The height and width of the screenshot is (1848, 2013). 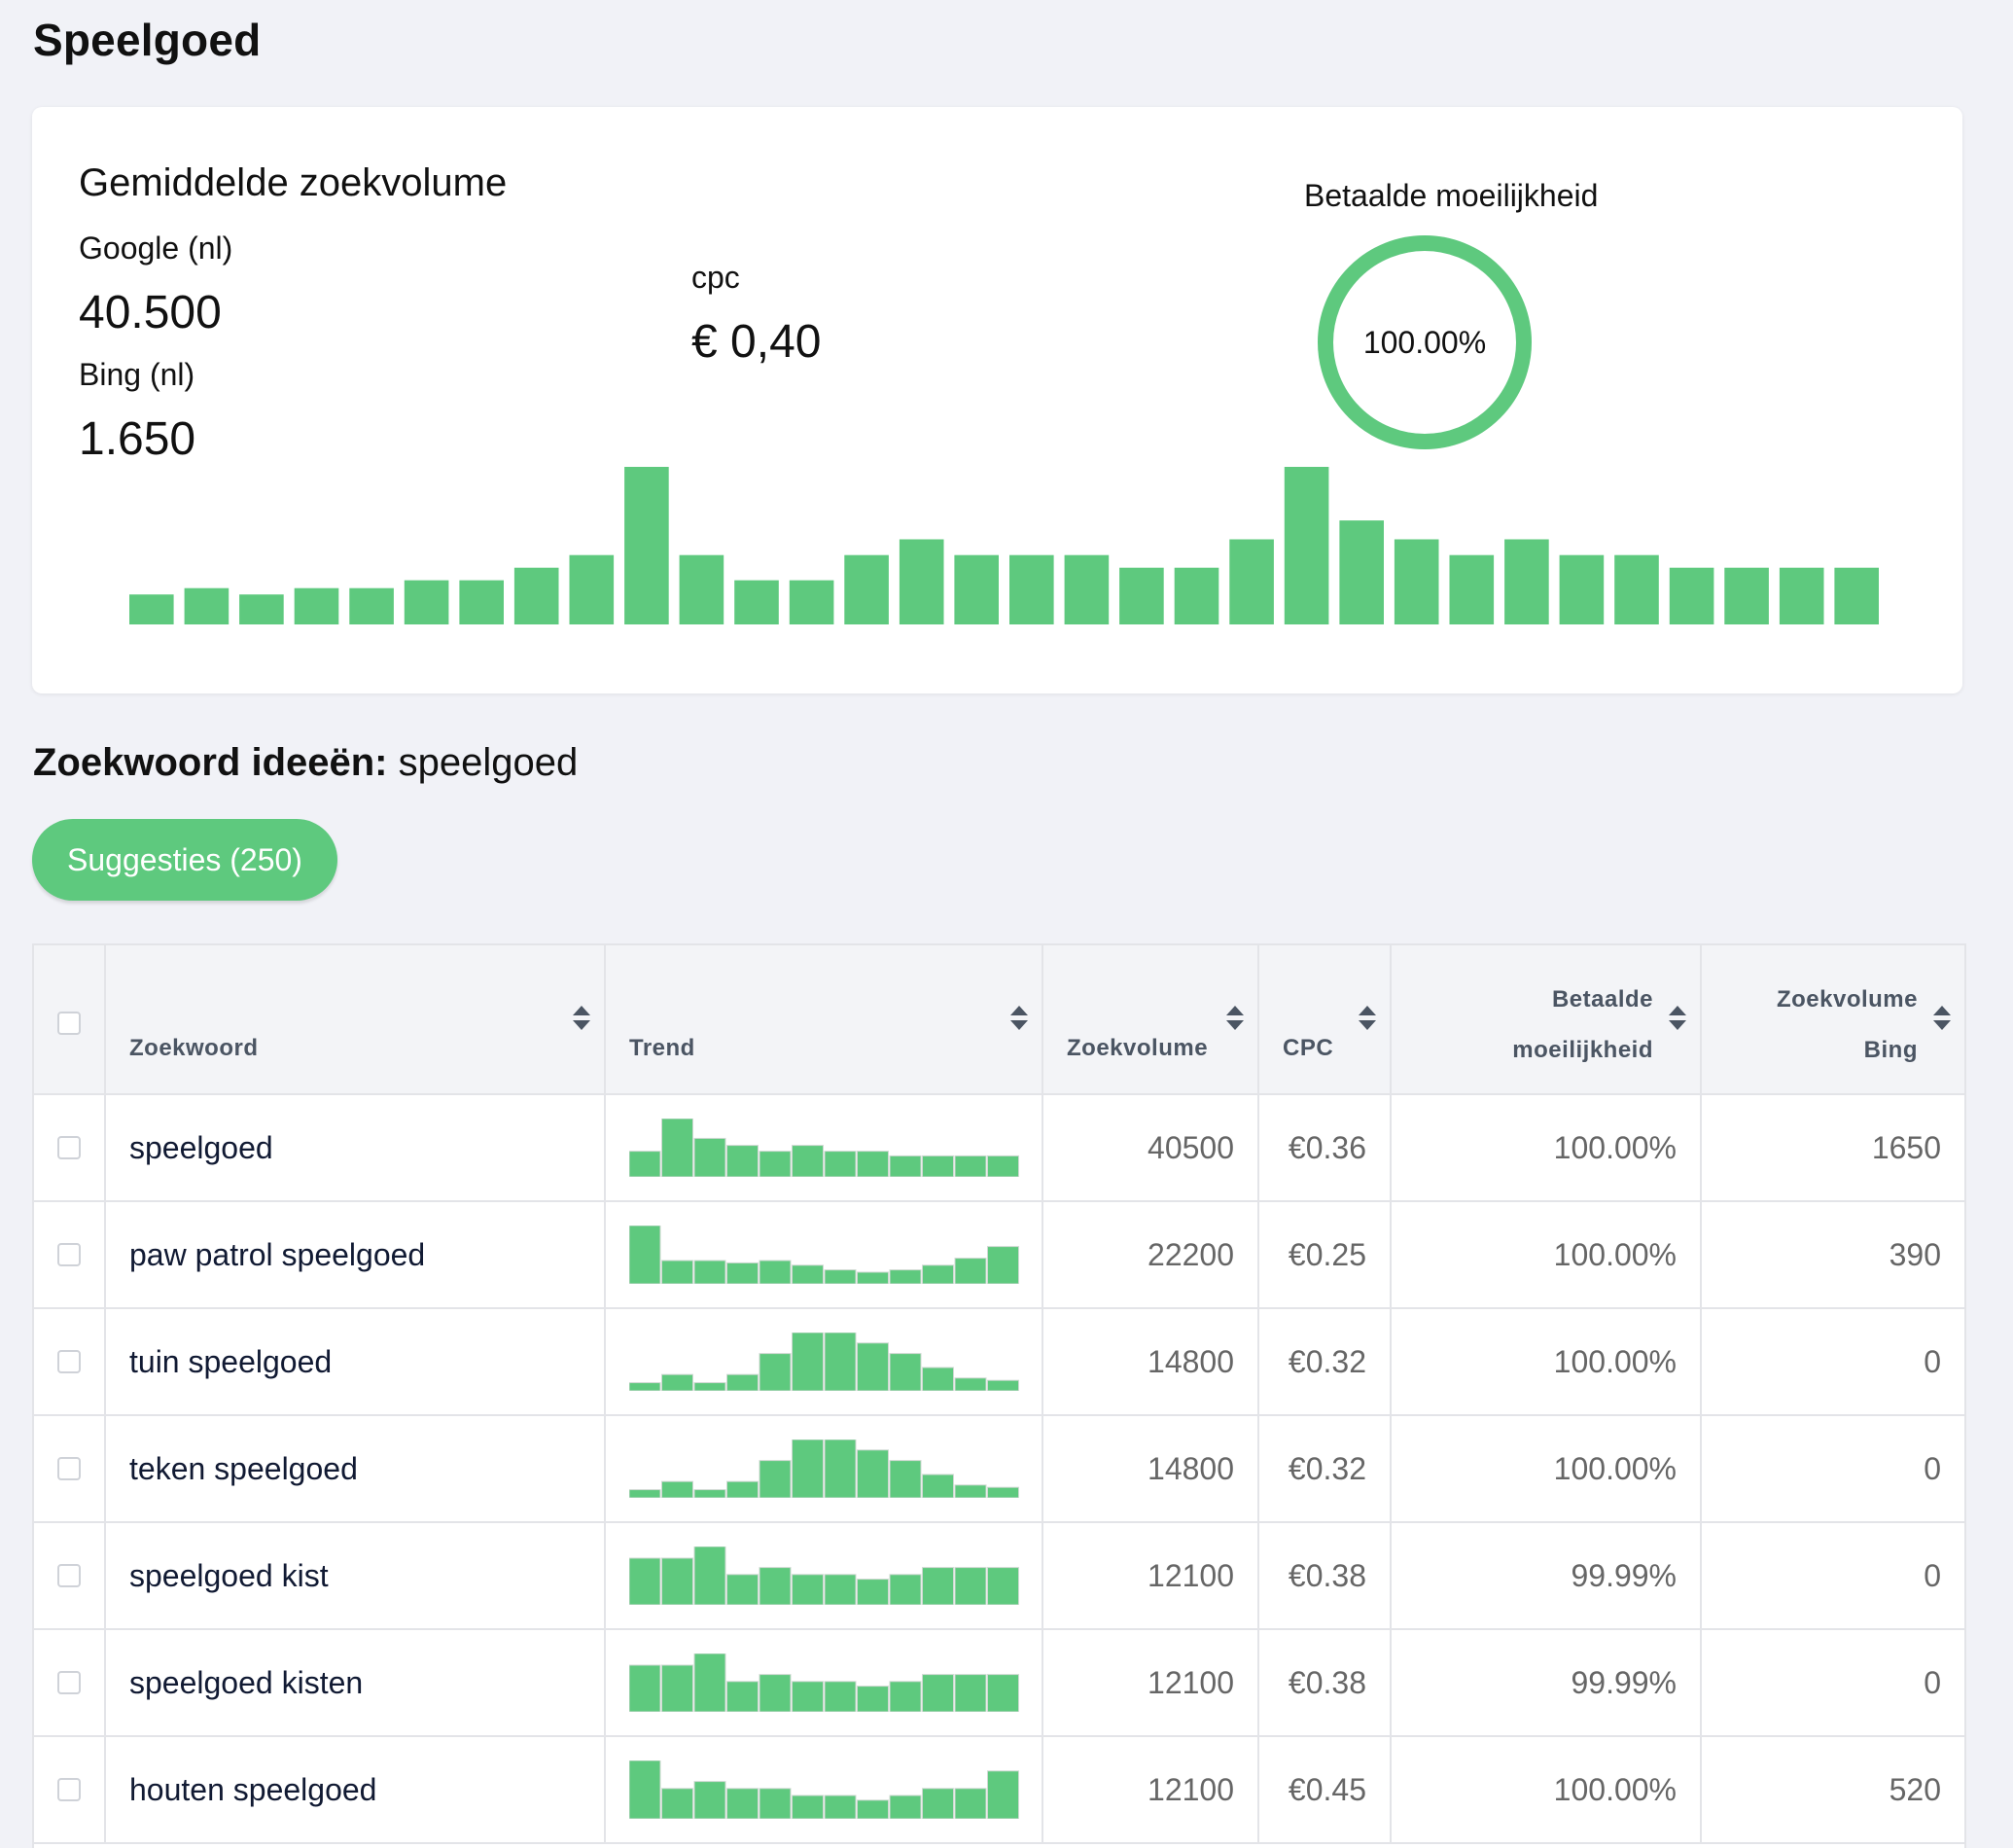 I want to click on keyword-cell: houten speelgoed, so click(x=355, y=1790).